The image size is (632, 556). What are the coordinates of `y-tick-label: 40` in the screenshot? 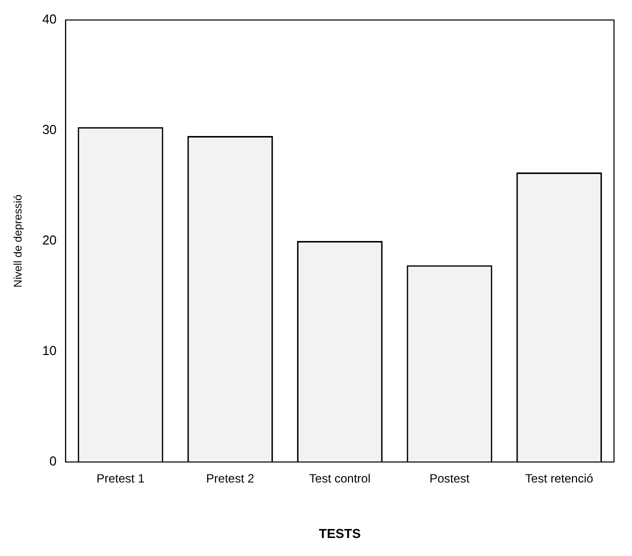 It's located at (49, 19).